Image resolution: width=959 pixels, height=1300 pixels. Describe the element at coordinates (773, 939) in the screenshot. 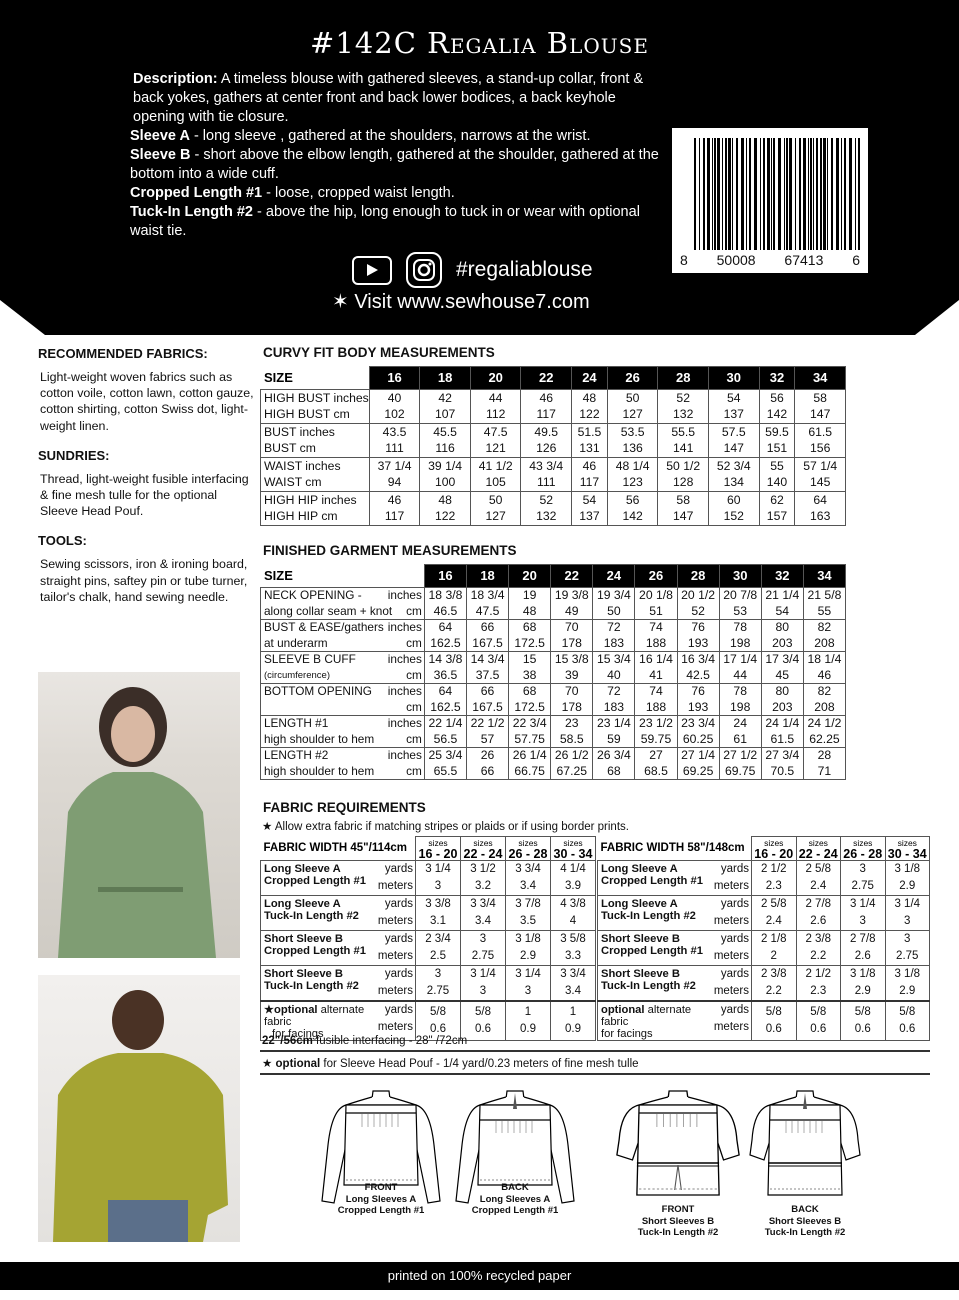

I see `text: 2 1/8` at that location.